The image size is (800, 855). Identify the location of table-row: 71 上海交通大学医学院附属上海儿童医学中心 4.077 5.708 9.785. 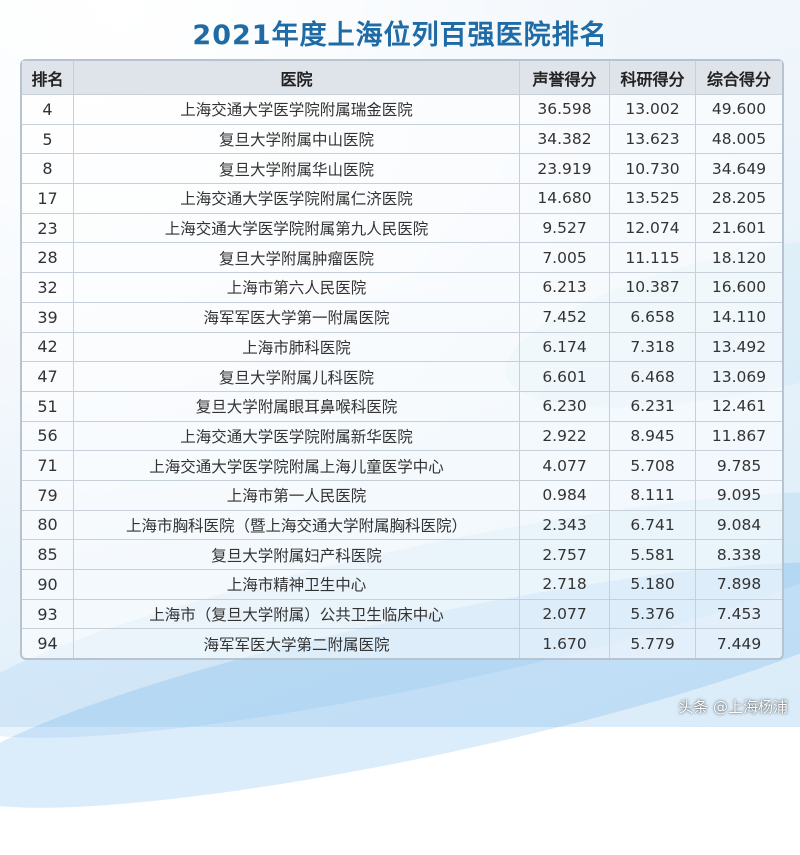
(402, 466).